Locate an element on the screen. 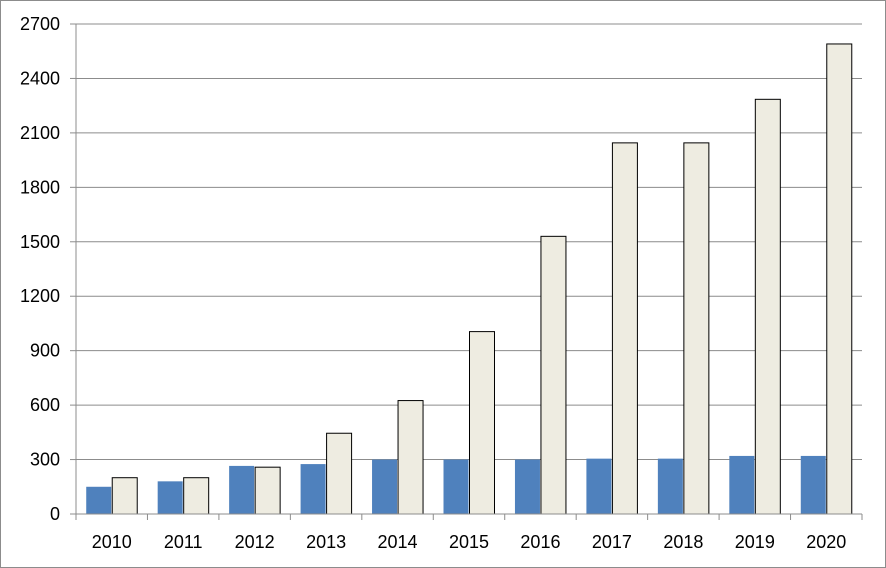 This screenshot has width=886, height=568. y-tick-label: 600 is located at coordinates (45, 405).